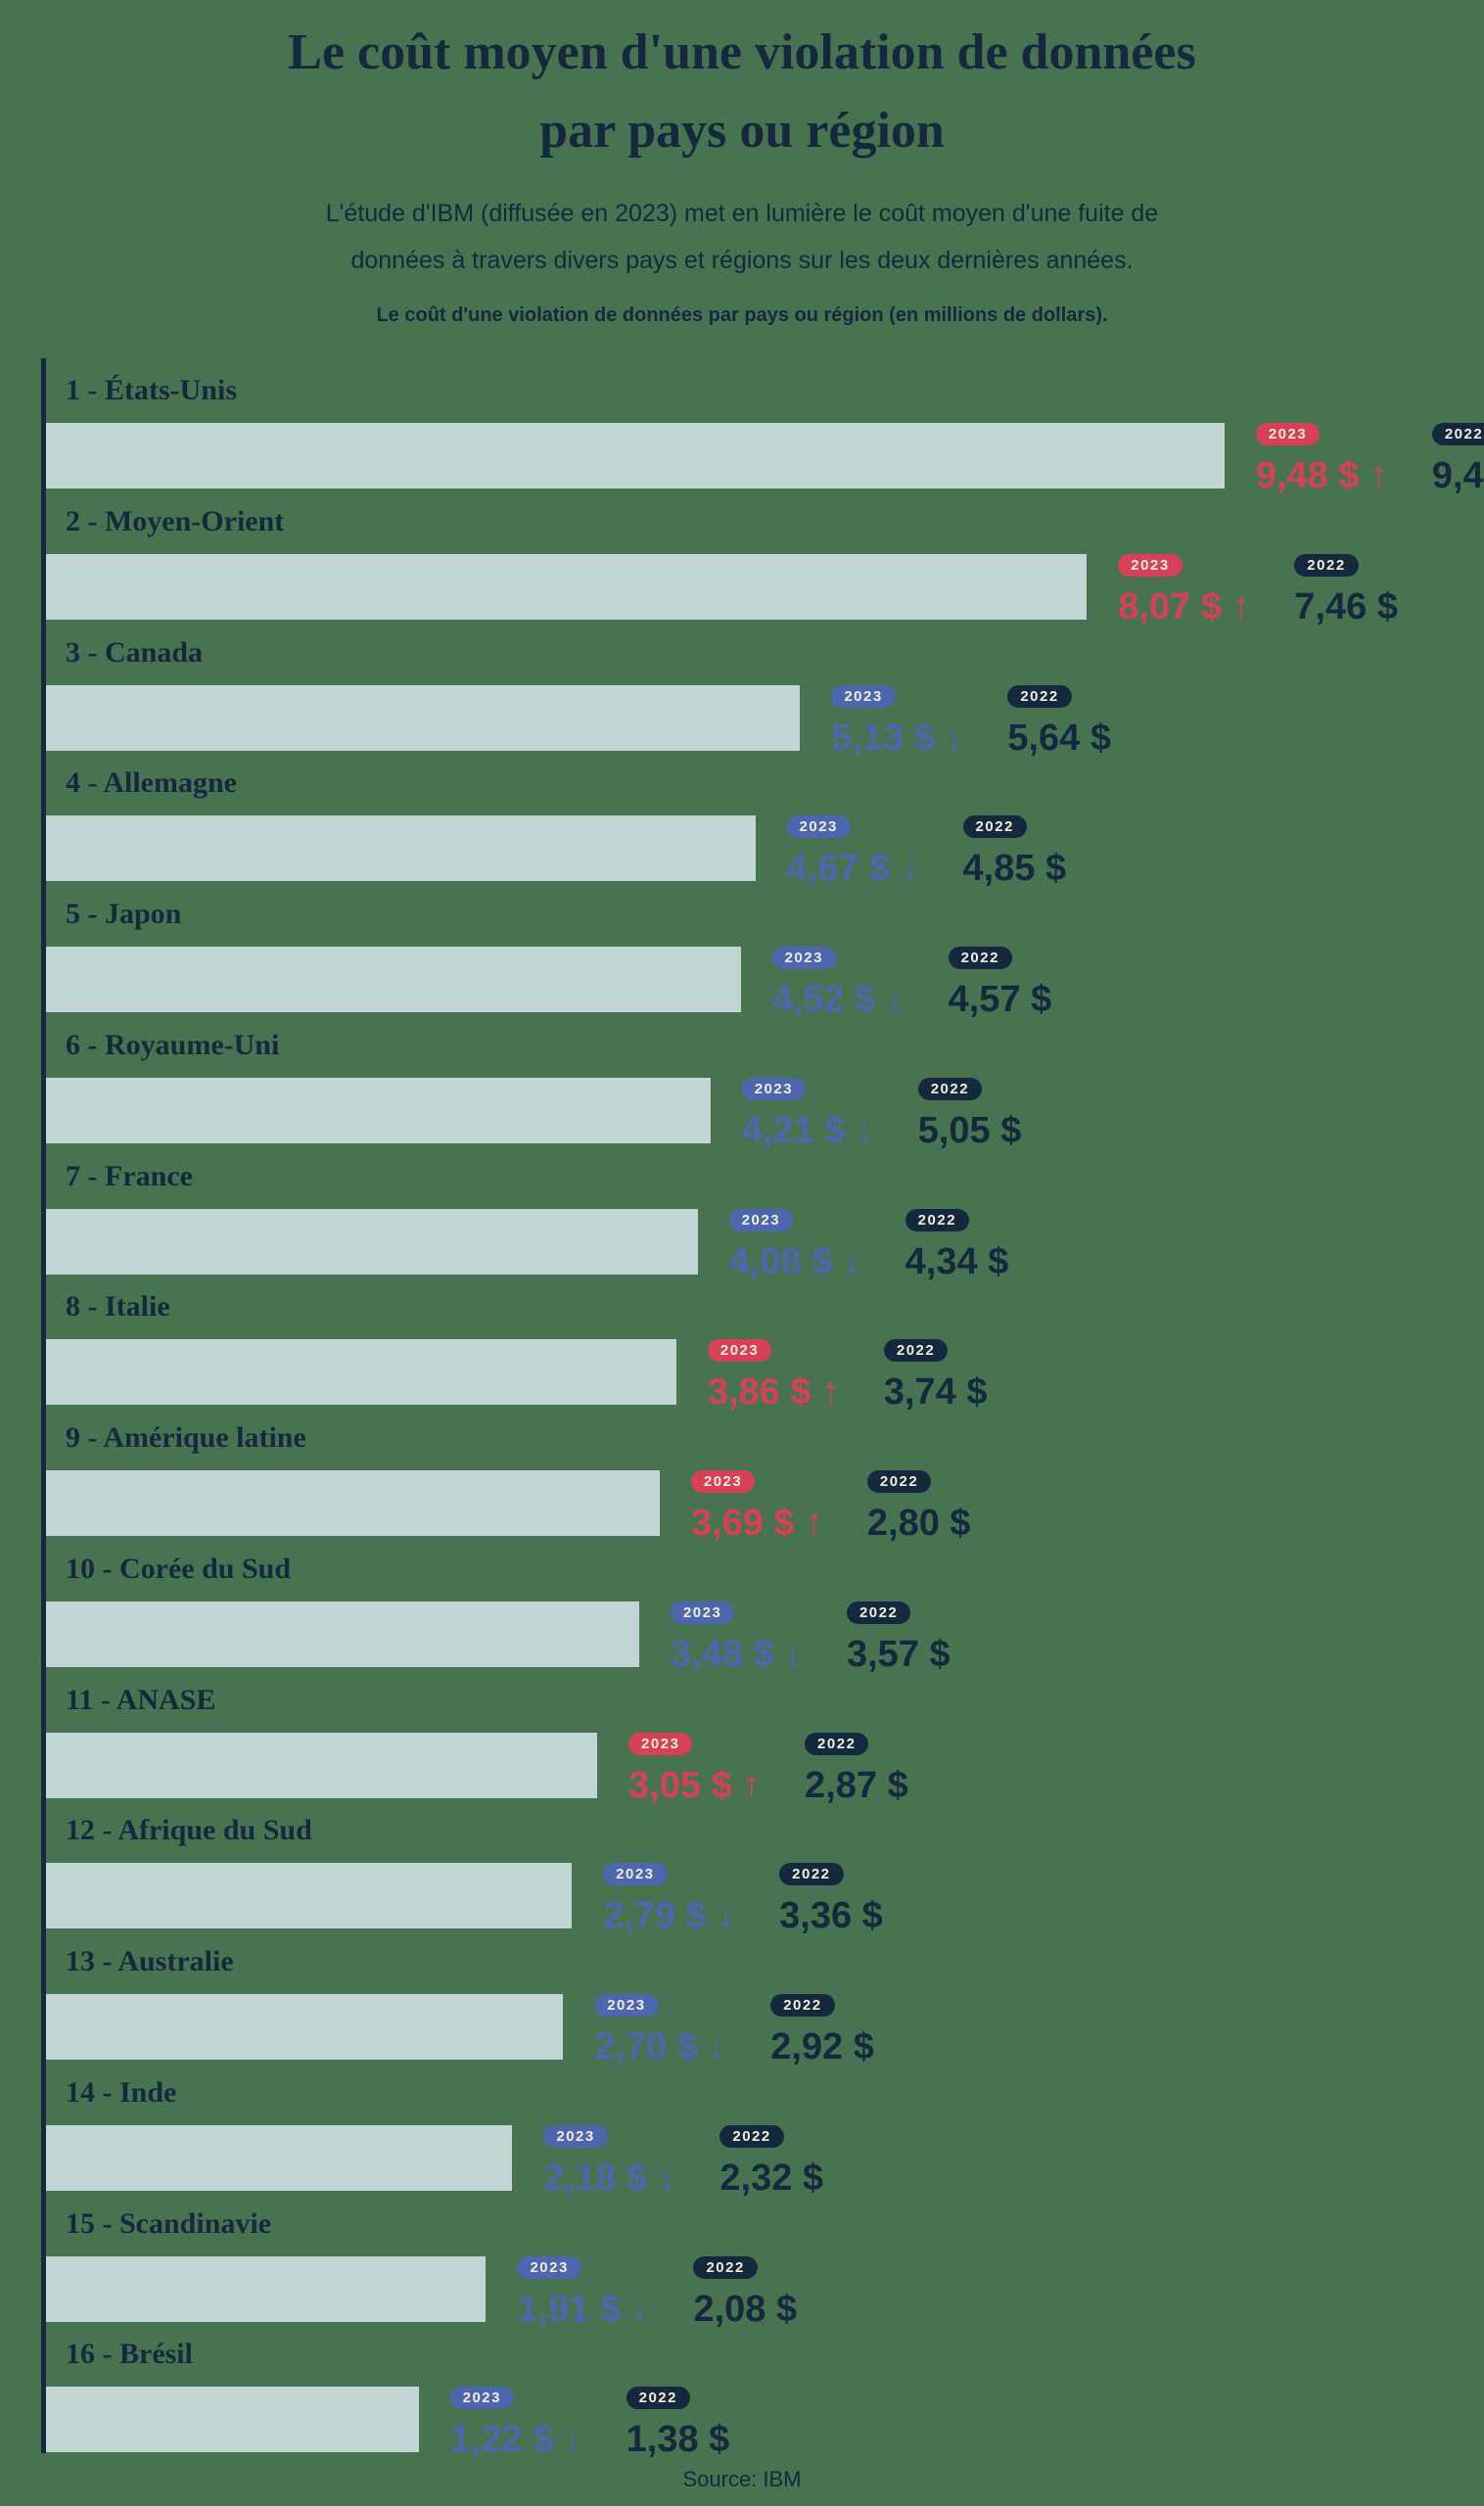 The width and height of the screenshot is (1484, 2506). I want to click on value-2022: 4,34 $, so click(956, 1261).